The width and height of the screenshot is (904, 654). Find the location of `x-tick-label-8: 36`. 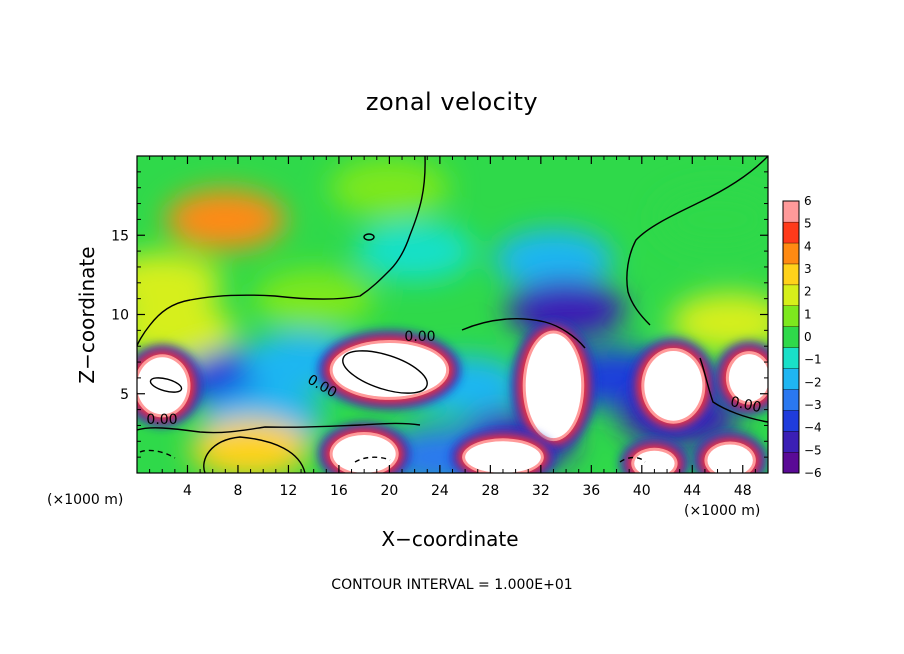

x-tick-label-8: 36 is located at coordinates (591, 491).